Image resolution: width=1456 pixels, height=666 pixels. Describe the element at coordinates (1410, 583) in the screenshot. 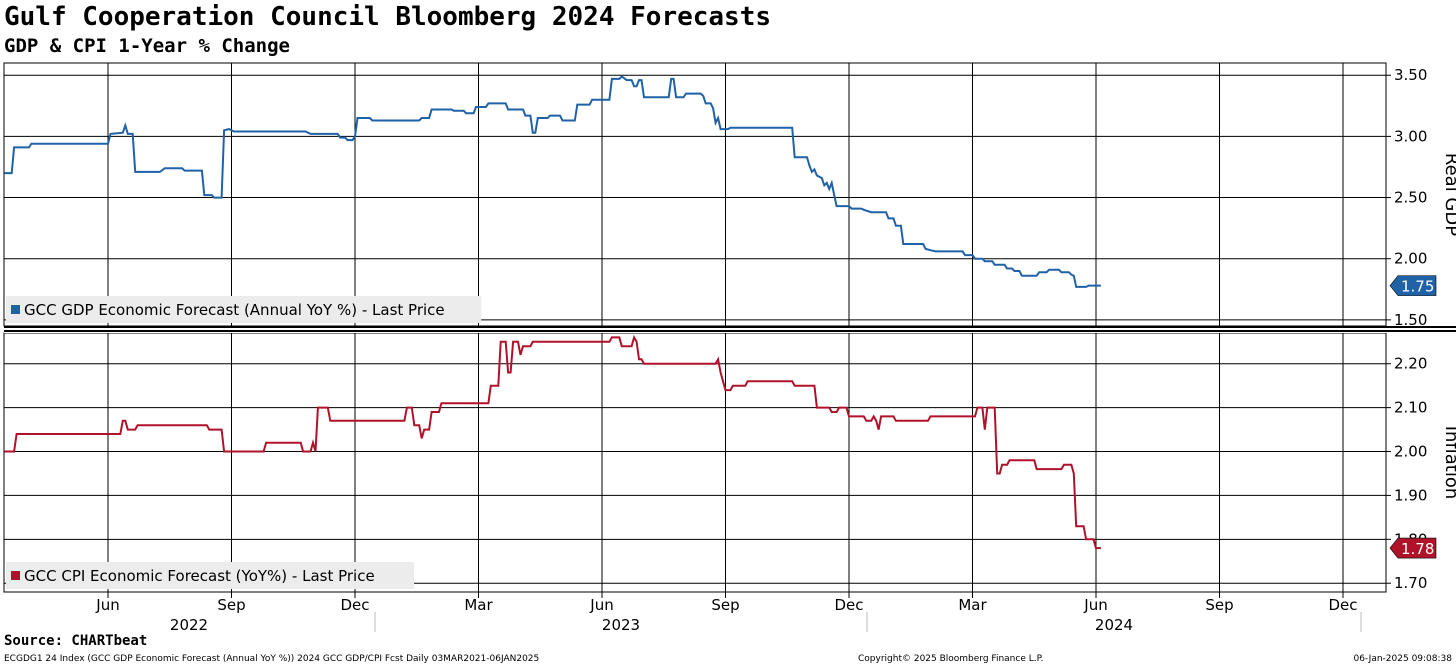

I see `cpi-panel-ytick-label: 1.70` at that location.